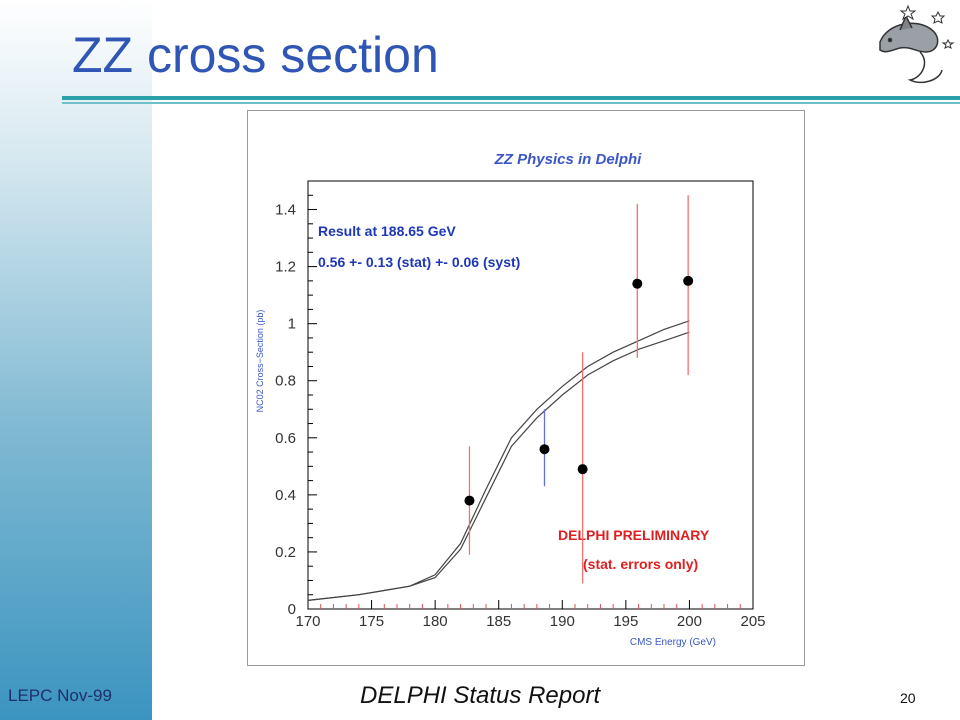  Describe the element at coordinates (285, 267) in the screenshot. I see `y-tick-label: 1.2` at that location.